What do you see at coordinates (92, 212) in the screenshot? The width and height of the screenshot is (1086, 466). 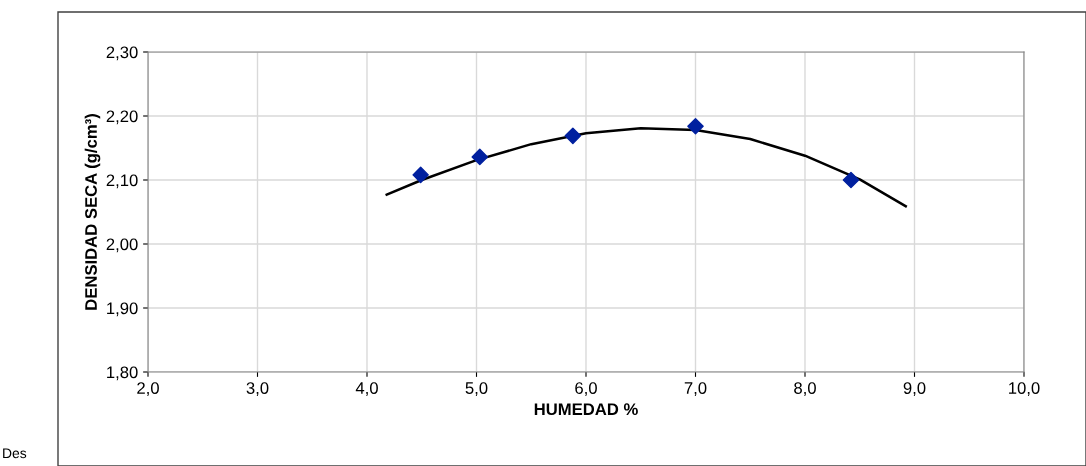 I see `y-axis-title: DENSIDAD SECA (g/cm³)` at bounding box center [92, 212].